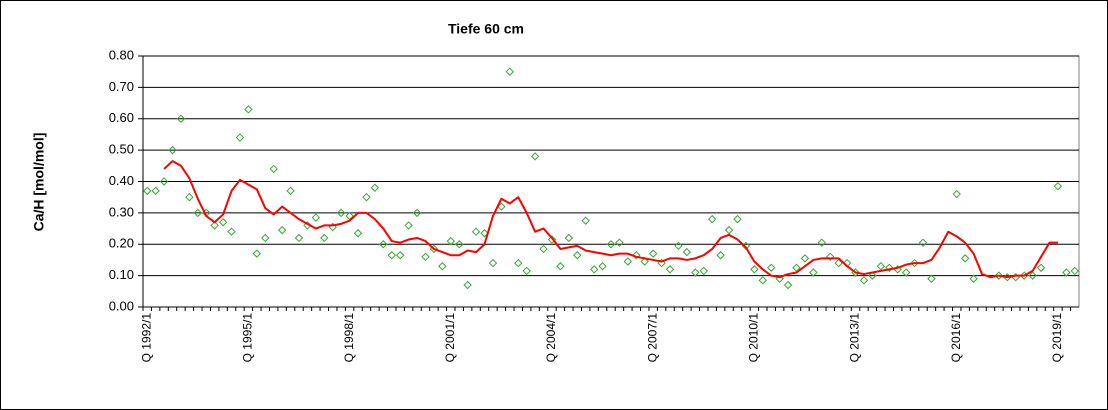  I want to click on y-tick-label: 0.50, so click(121, 149).